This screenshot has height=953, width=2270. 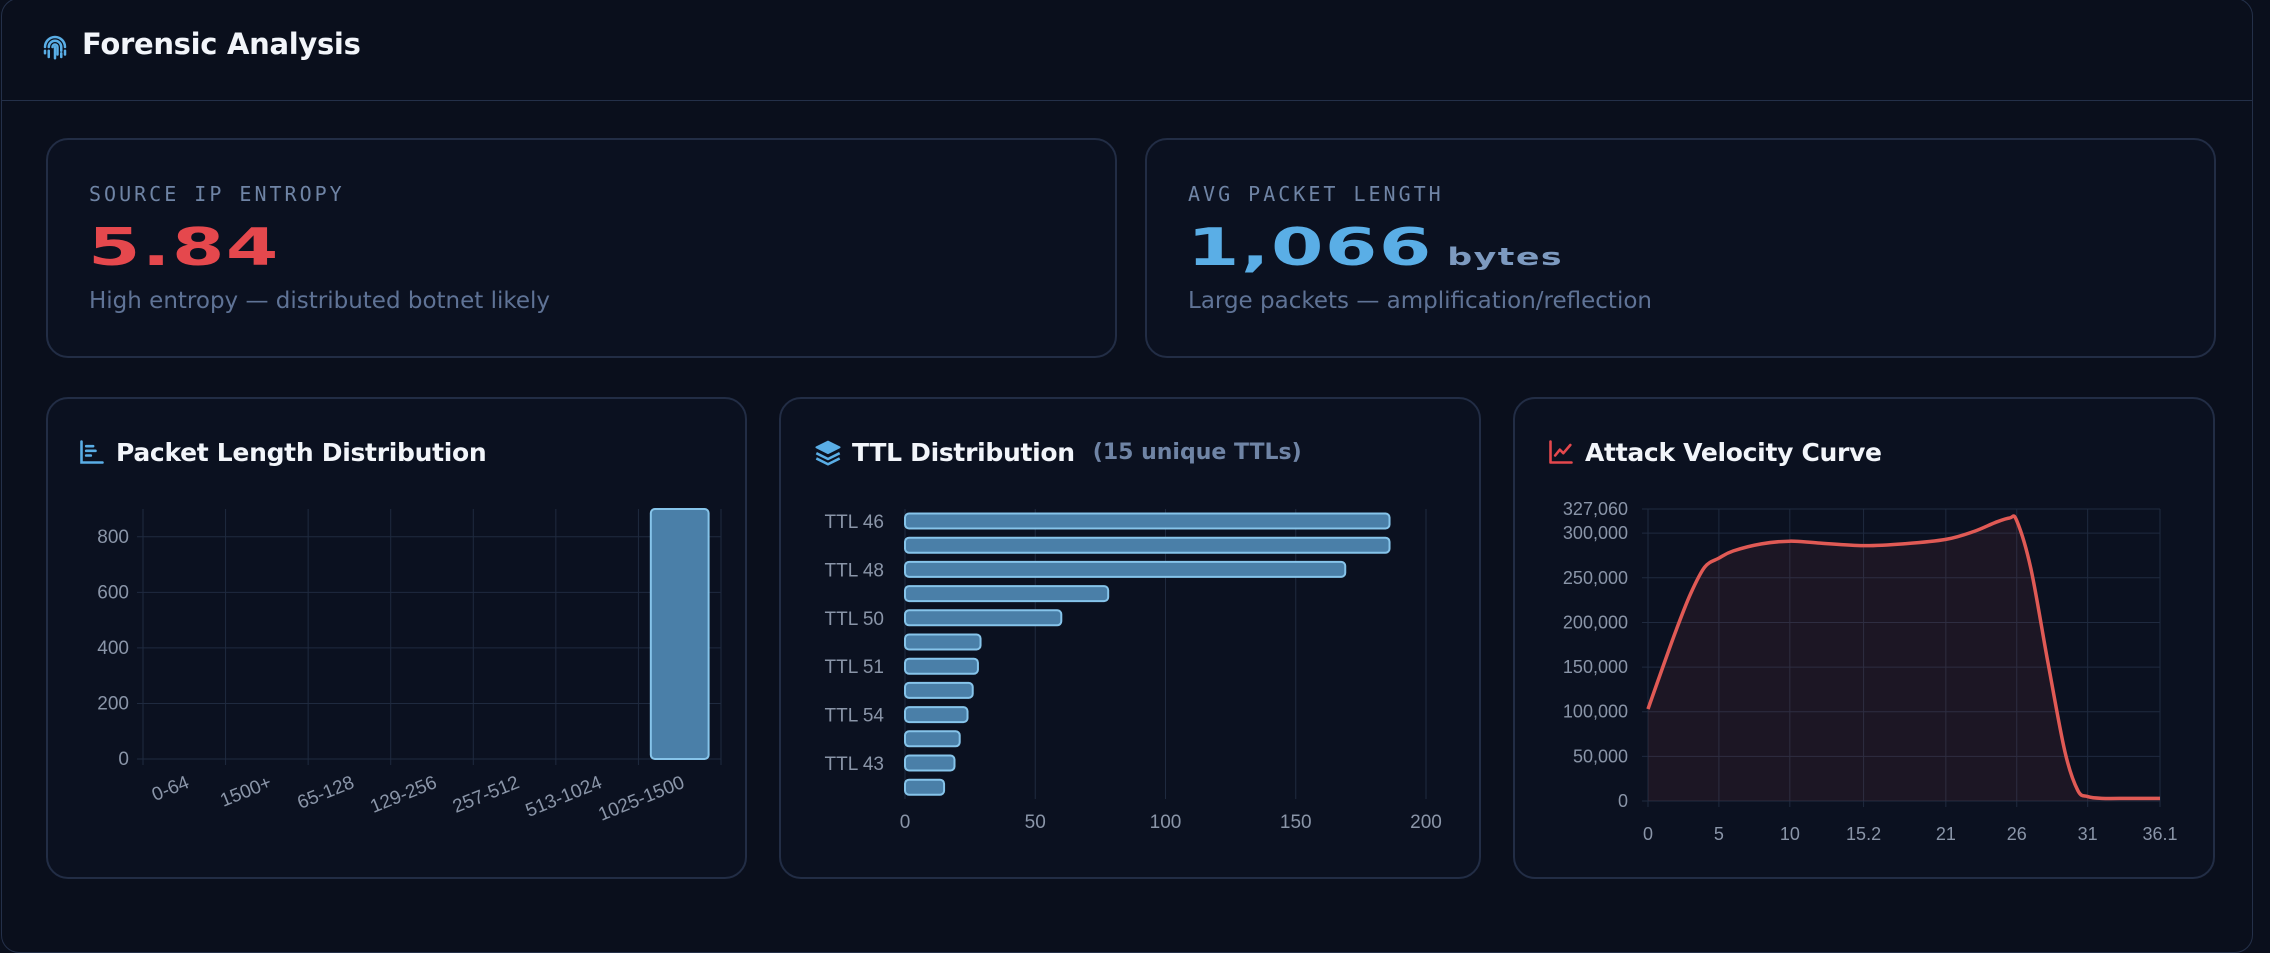 What do you see at coordinates (217, 194) in the screenshot?
I see `kpi-label: SOURCE IP ENTROPY` at bounding box center [217, 194].